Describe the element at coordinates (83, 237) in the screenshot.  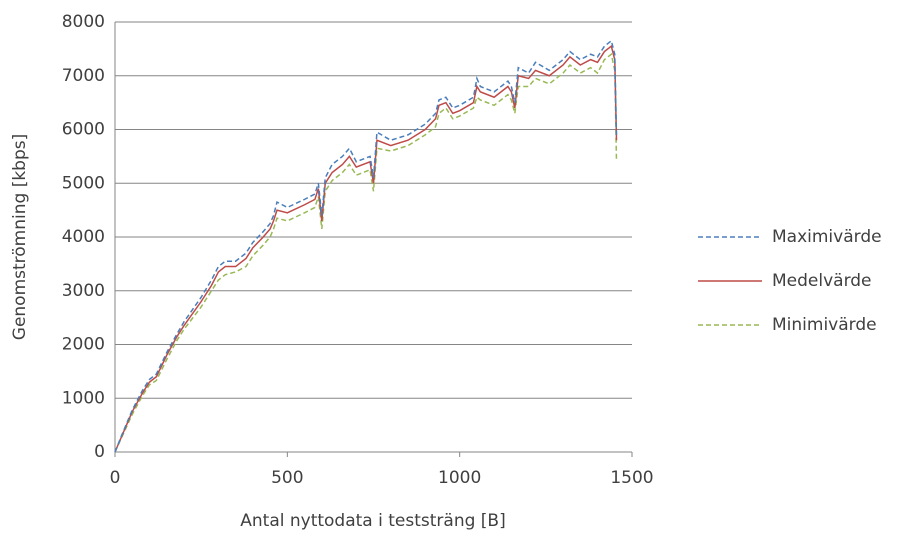
I see `y-tick-label: 4000` at that location.